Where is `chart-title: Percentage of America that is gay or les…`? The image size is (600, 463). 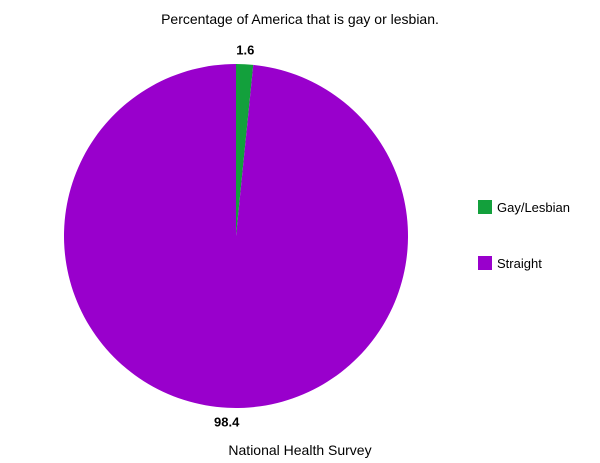
chart-title: Percentage of America that is gay or les… is located at coordinates (300, 19).